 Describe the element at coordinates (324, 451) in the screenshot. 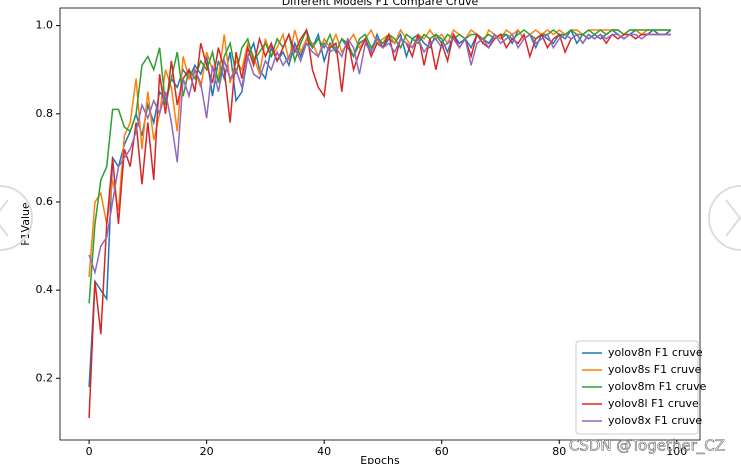

I see `x-tick-label: 40` at that location.